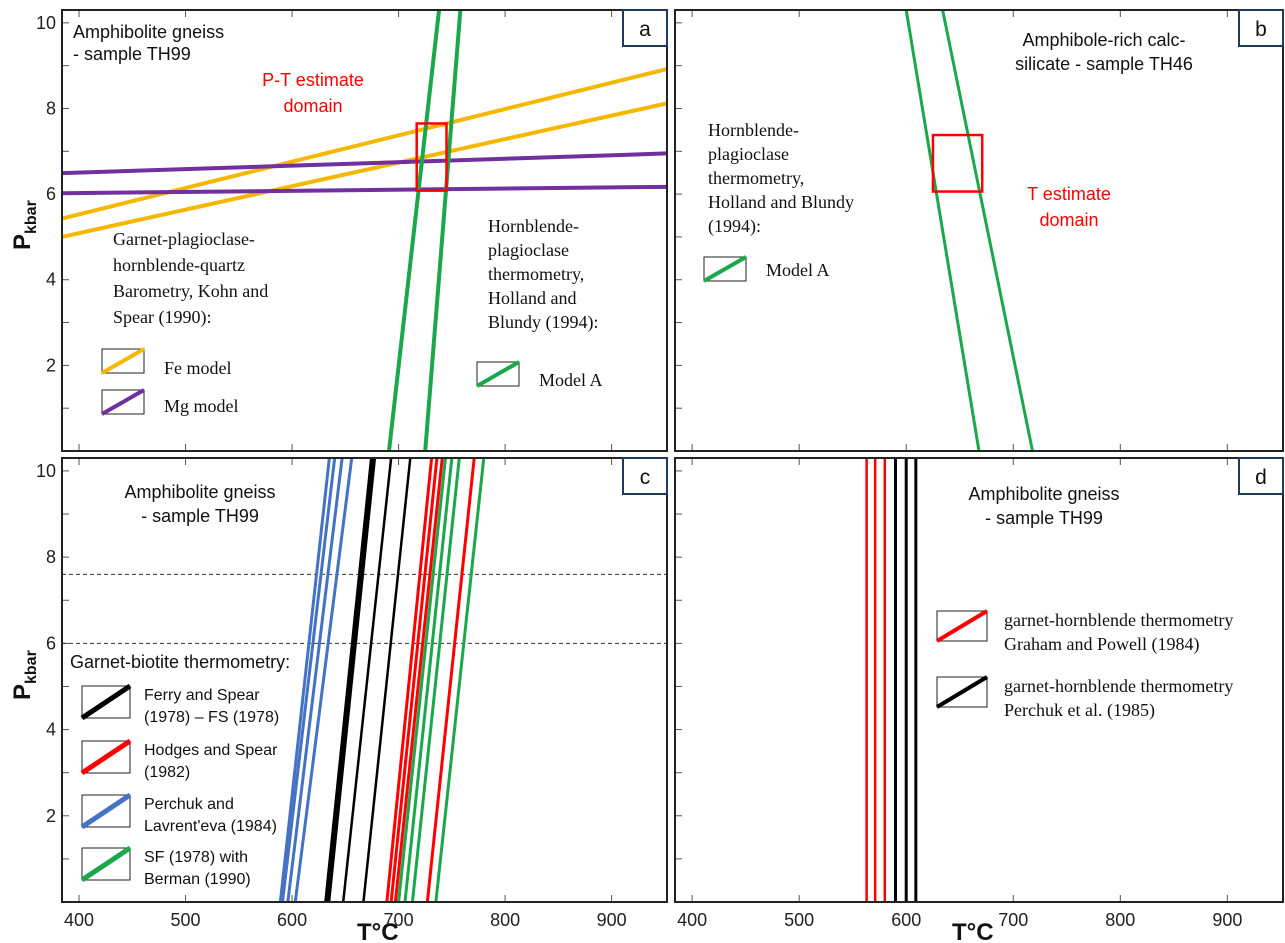 This screenshot has height=943, width=1285. Describe the element at coordinates (798, 270) in the screenshot. I see `legend-model-a-b-label: Model A` at that location.